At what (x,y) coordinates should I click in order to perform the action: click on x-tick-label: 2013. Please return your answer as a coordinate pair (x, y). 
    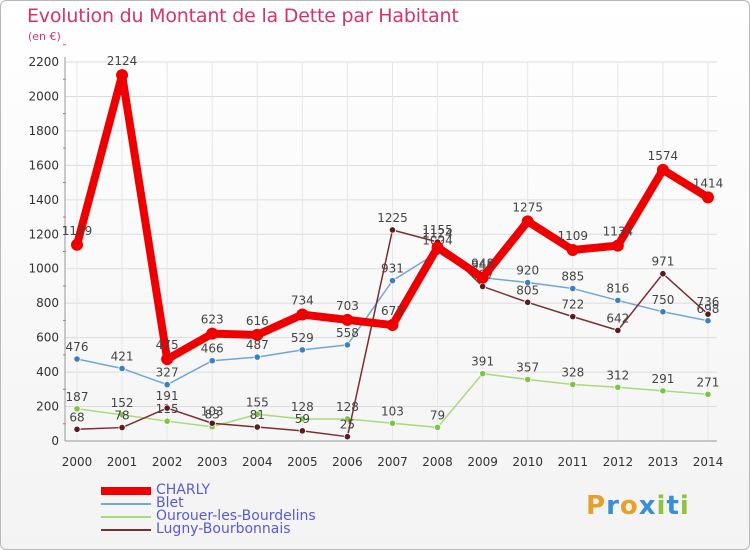
    Looking at the image, I should click on (663, 462).